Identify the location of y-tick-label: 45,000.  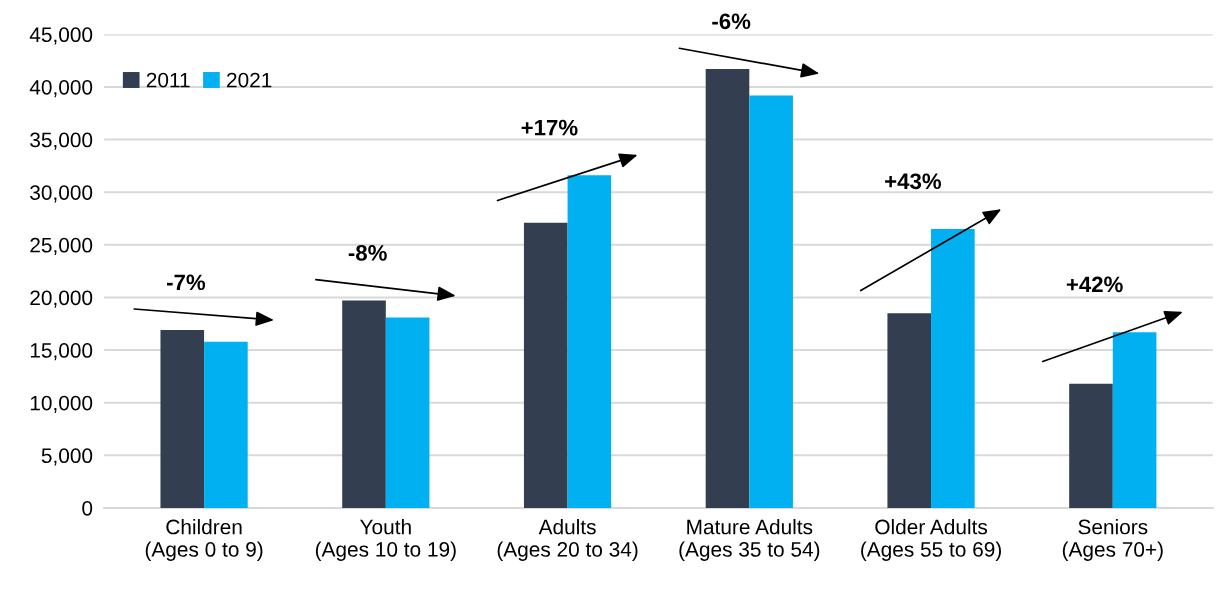
(61, 36).